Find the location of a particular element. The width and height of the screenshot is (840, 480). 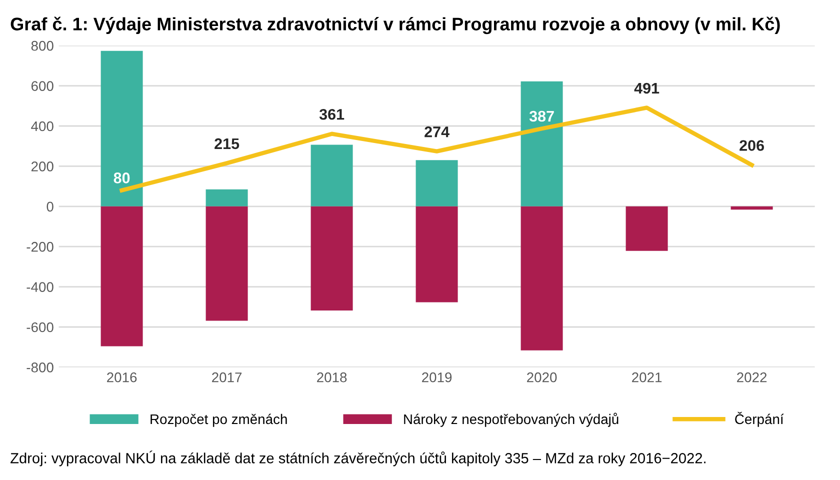

y-tick-label: 200 is located at coordinates (42, 167).